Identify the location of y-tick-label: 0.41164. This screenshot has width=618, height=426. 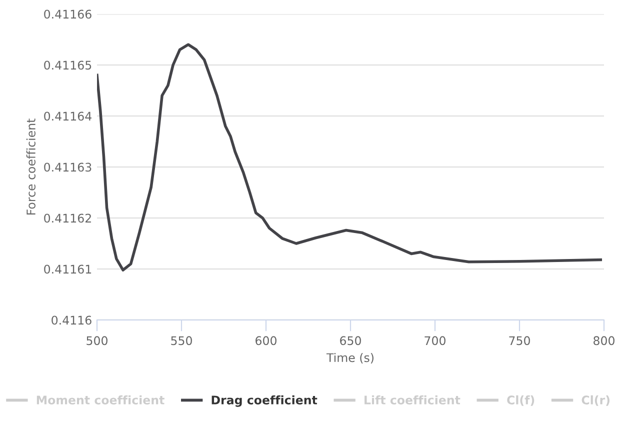
(68, 116).